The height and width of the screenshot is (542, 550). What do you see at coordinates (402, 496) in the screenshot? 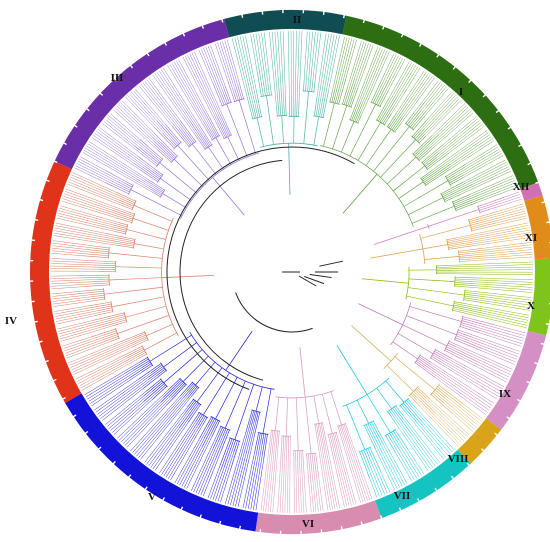
I see `clade-label-VII: VII` at bounding box center [402, 496].